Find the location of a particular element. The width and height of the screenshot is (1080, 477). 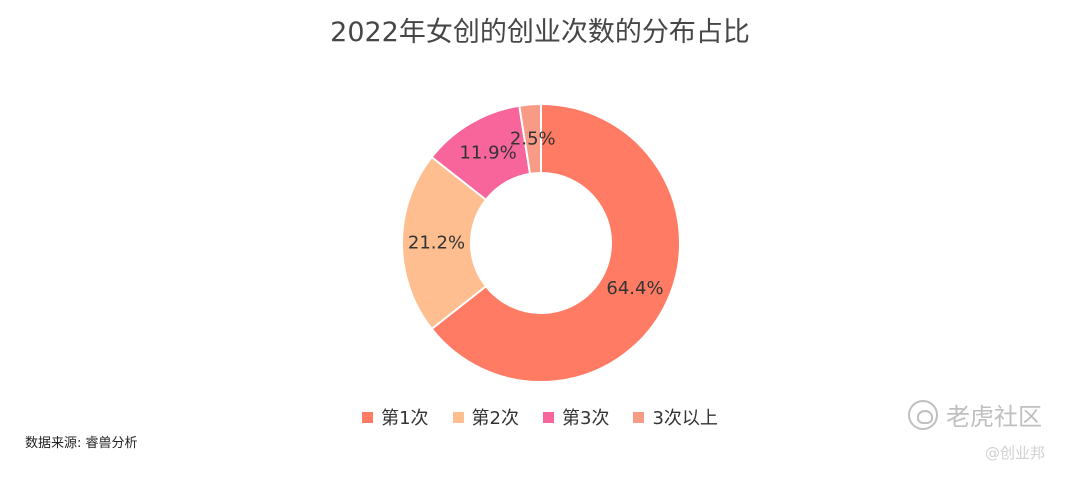

legend-item-3: 第3次 is located at coordinates (576, 417).